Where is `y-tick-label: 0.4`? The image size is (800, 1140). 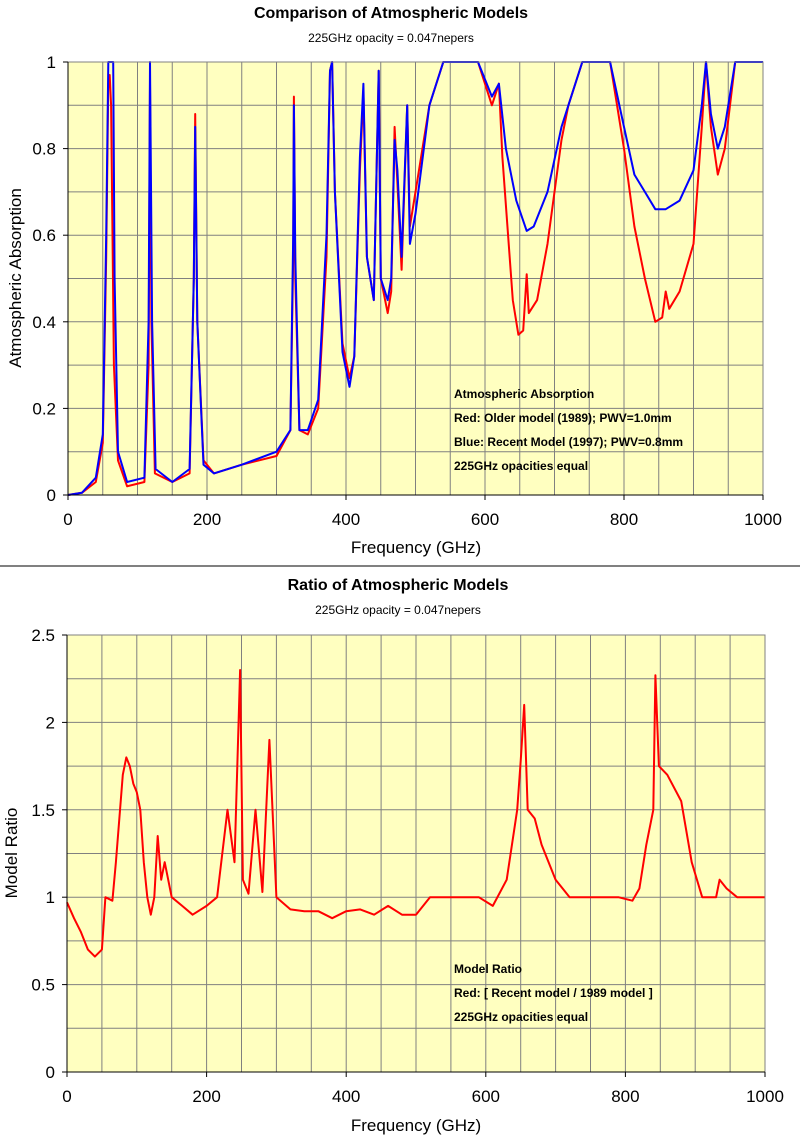
y-tick-label: 0.4 is located at coordinates (44, 322).